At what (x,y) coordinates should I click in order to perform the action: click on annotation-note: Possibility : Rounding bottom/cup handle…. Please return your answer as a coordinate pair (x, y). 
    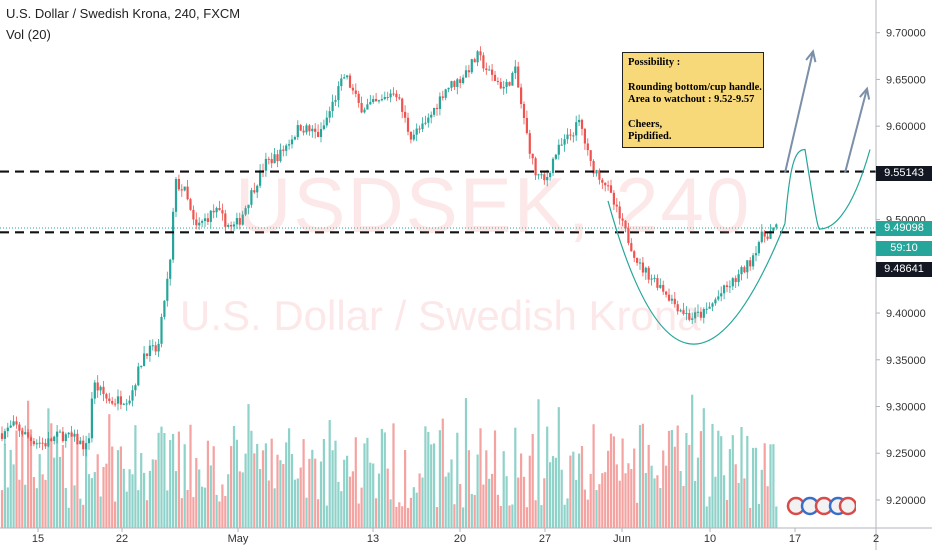
    Looking at the image, I should click on (693, 100).